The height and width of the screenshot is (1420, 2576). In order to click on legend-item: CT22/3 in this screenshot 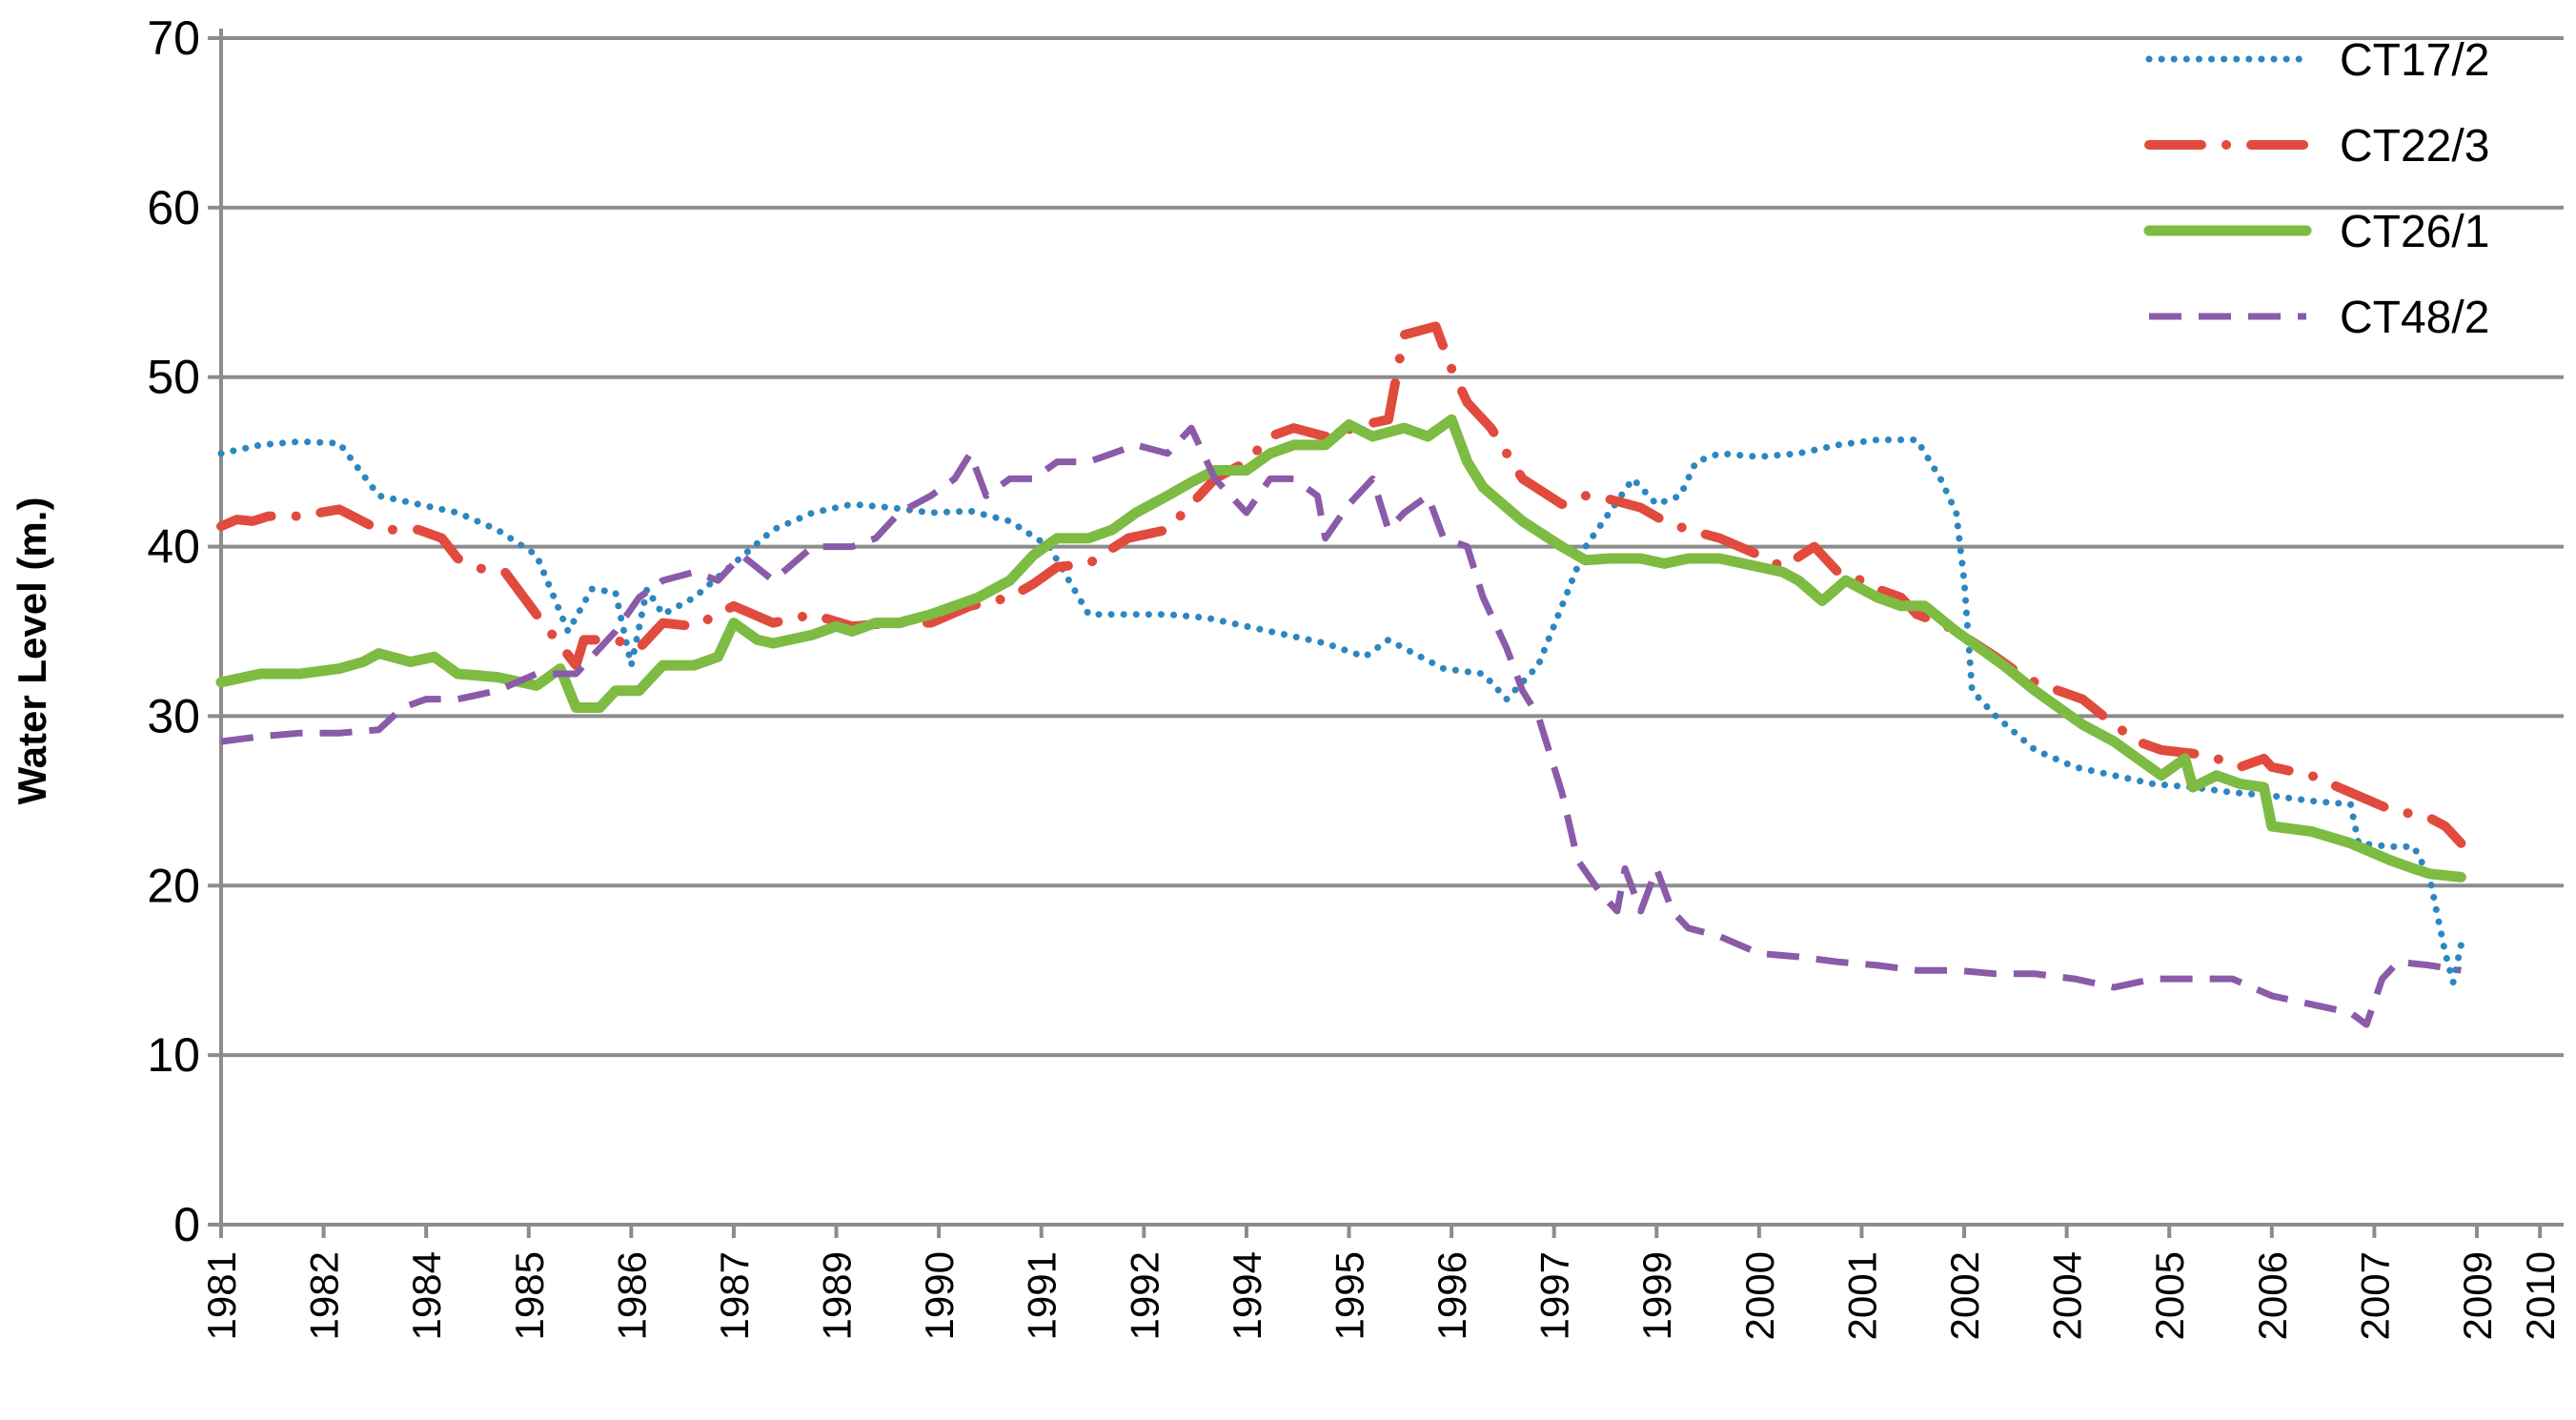, I will do `click(2316, 146)`.